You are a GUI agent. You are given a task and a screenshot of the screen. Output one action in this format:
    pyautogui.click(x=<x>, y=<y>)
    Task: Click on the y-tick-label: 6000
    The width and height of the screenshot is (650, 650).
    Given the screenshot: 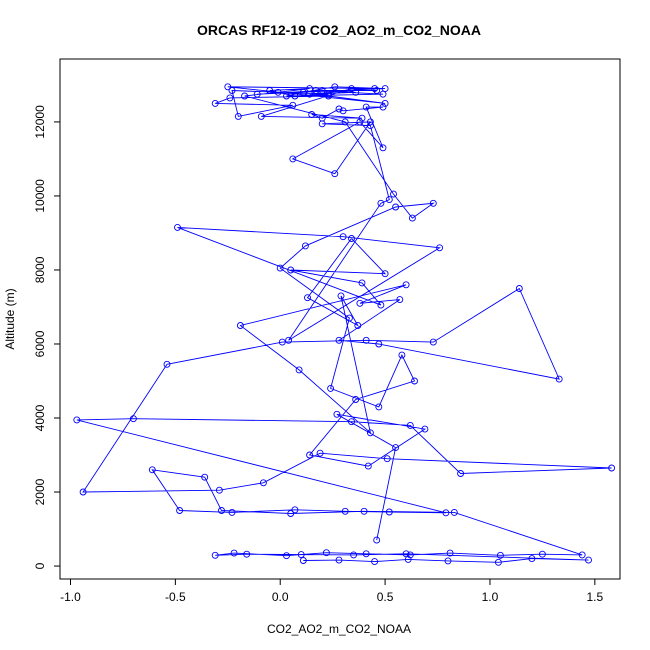 What is the action you would take?
    pyautogui.click(x=40, y=343)
    